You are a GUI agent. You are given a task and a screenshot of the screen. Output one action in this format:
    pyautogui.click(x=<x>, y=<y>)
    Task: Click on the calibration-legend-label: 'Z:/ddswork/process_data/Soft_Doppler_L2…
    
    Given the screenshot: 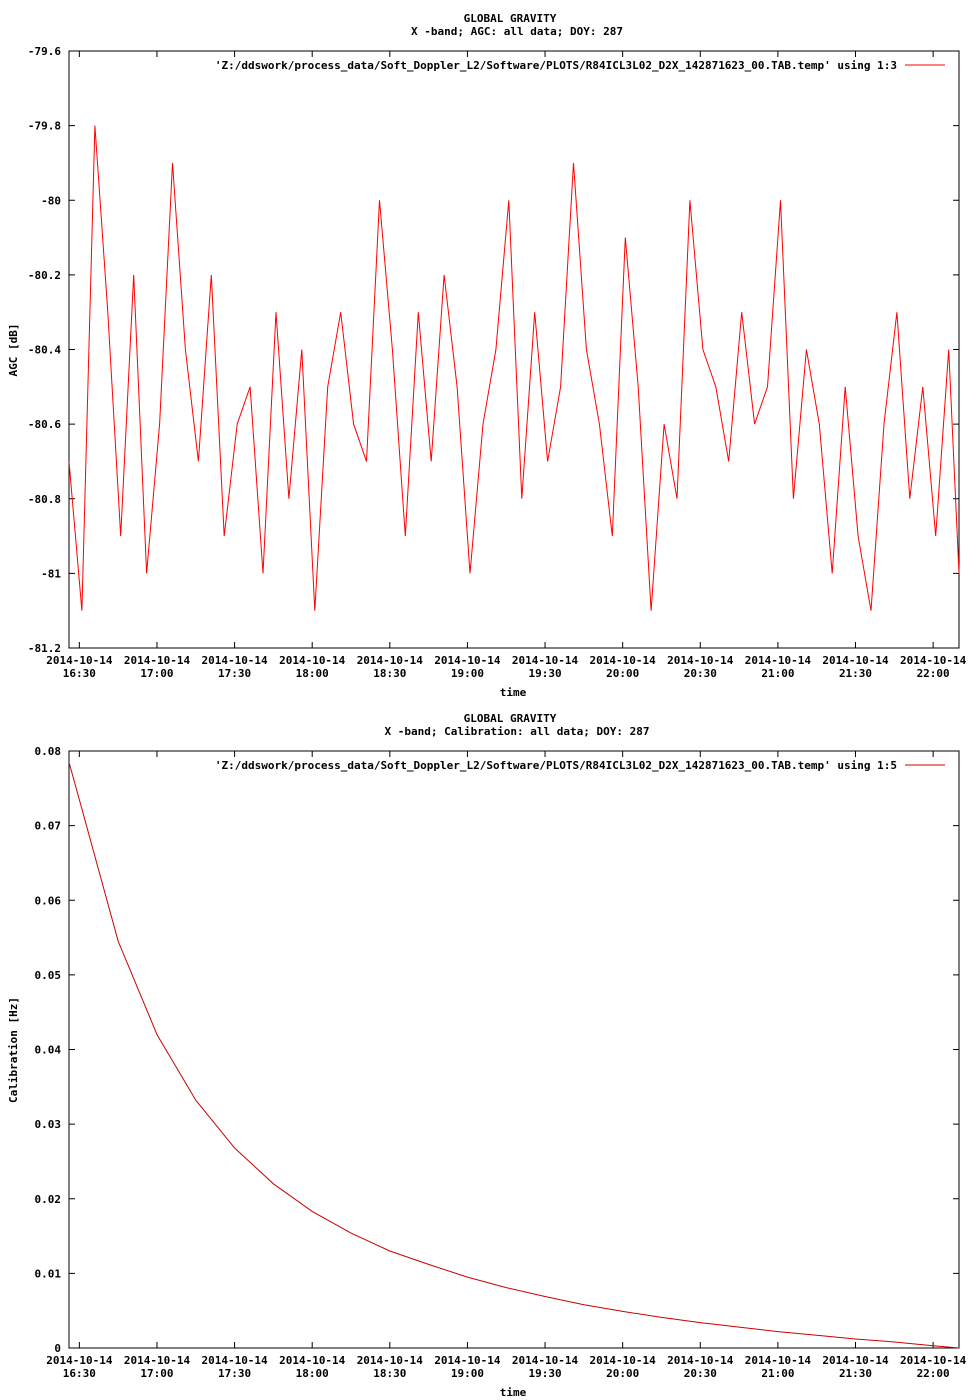 What is the action you would take?
    pyautogui.click(x=556, y=765)
    